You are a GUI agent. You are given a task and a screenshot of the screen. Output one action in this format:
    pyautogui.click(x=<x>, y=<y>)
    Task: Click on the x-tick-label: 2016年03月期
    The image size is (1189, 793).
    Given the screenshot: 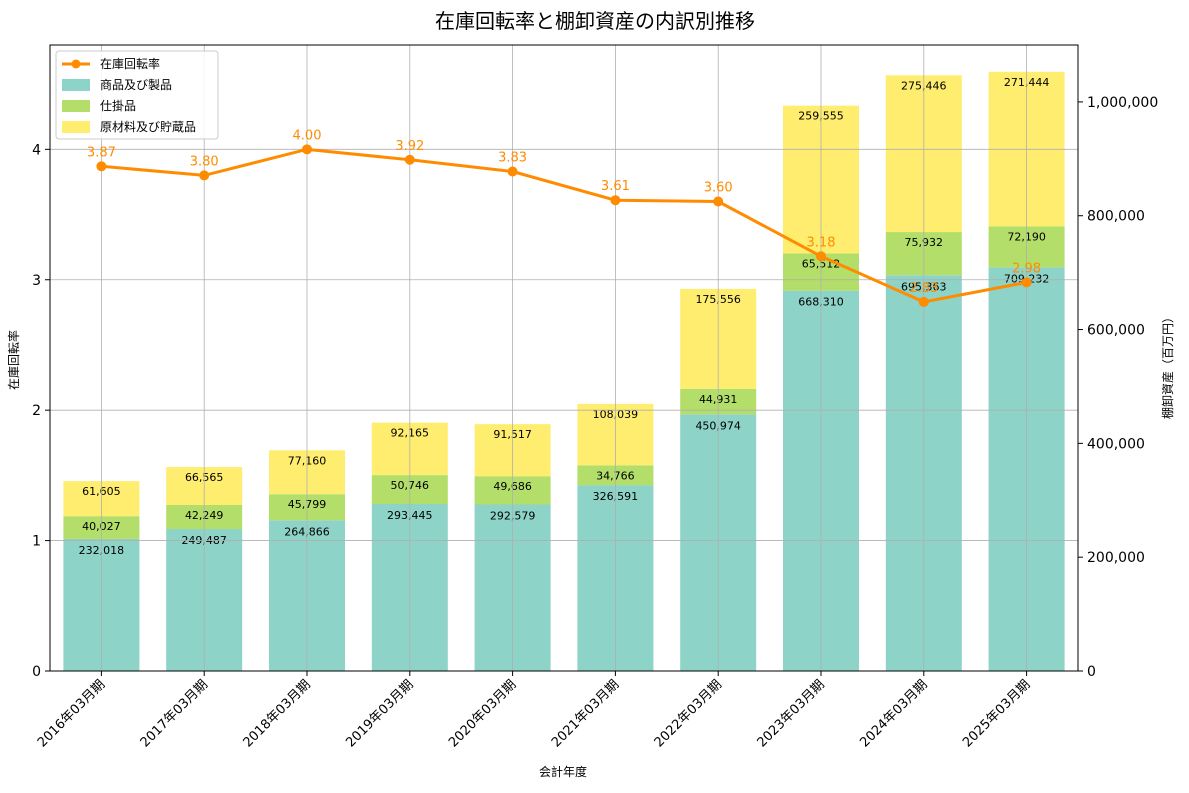 What is the action you would take?
    pyautogui.click(x=71, y=713)
    